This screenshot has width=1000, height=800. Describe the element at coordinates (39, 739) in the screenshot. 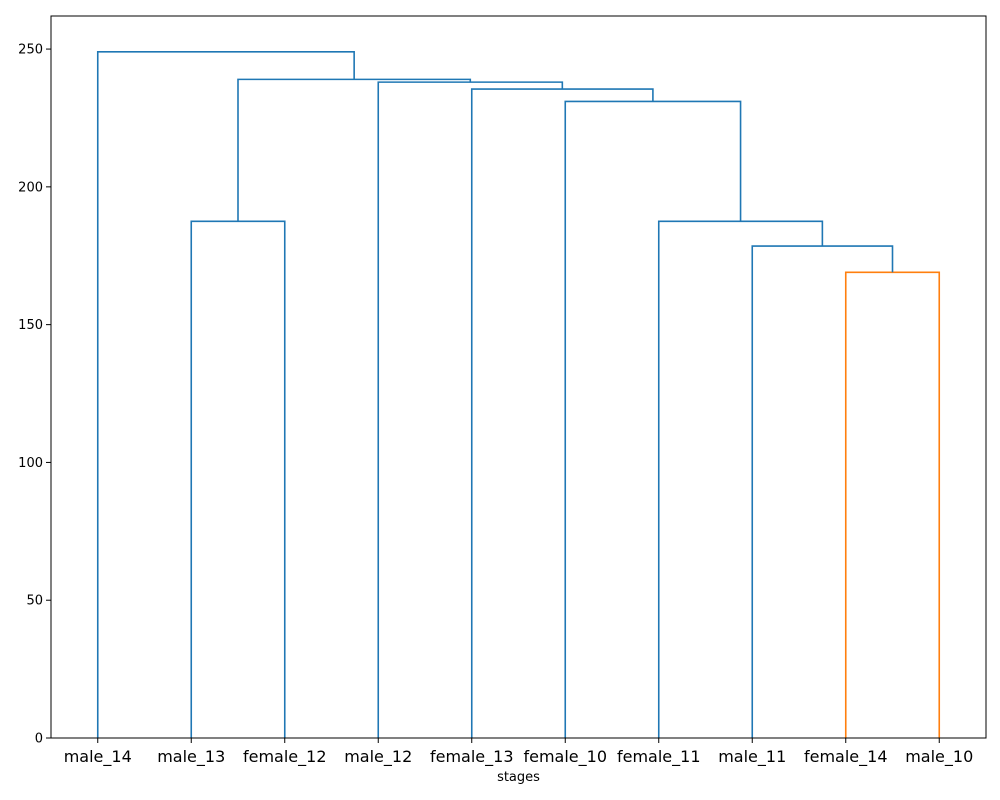

I see `y-tick-label: 0` at that location.